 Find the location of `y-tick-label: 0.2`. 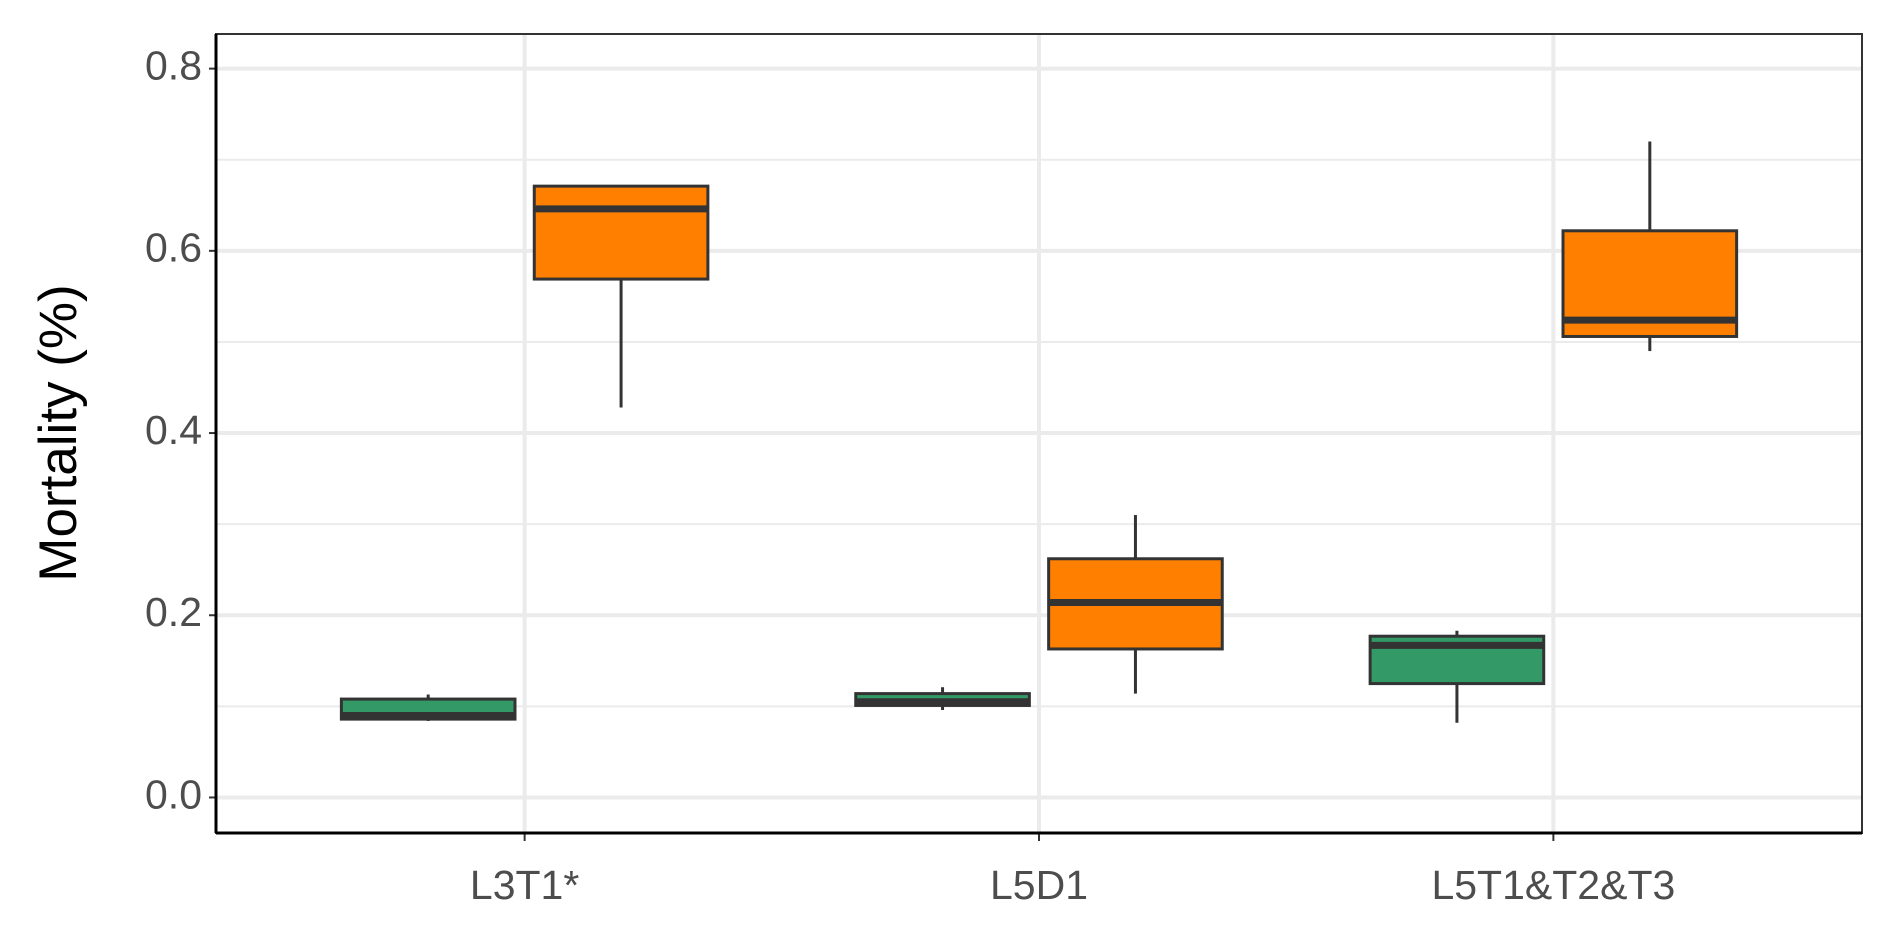

y-tick-label: 0.2 is located at coordinates (173, 612).